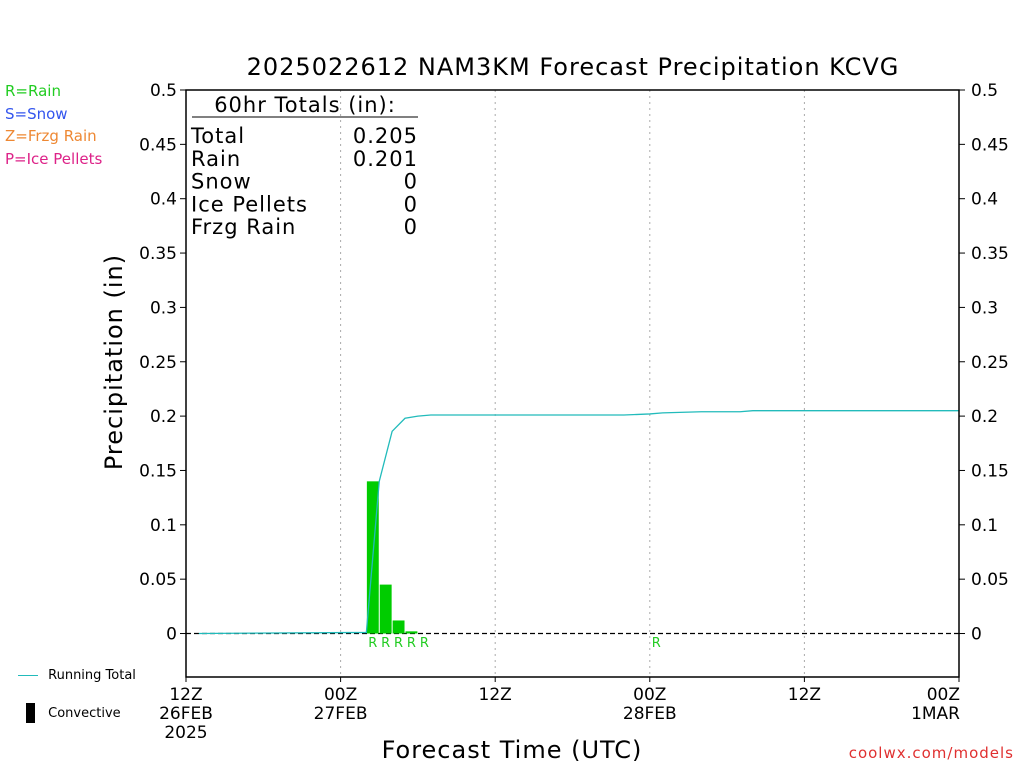  Describe the element at coordinates (36, 113) in the screenshot. I see `precip-type-legend-item: S=Snow` at that location.